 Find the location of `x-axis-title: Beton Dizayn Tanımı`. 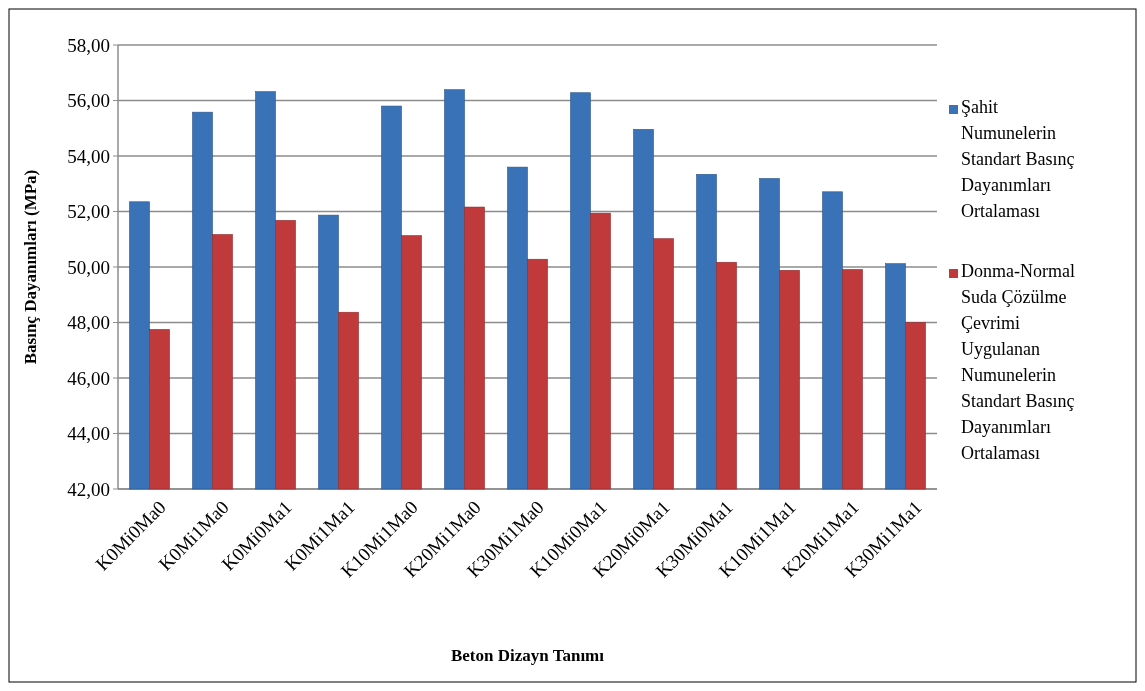

x-axis-title: Beton Dizayn Tanımı is located at coordinates (527, 655).